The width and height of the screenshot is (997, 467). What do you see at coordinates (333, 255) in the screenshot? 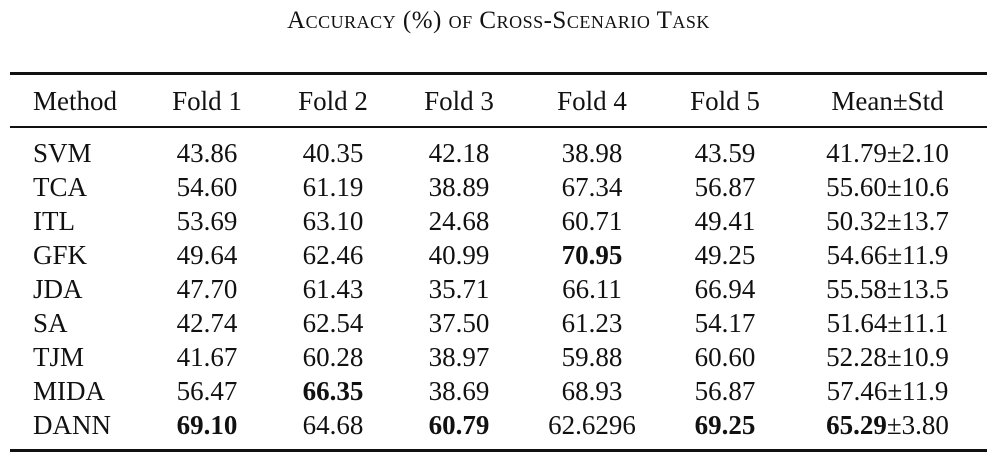
I see `cell-fold-2: 62.46` at bounding box center [333, 255].